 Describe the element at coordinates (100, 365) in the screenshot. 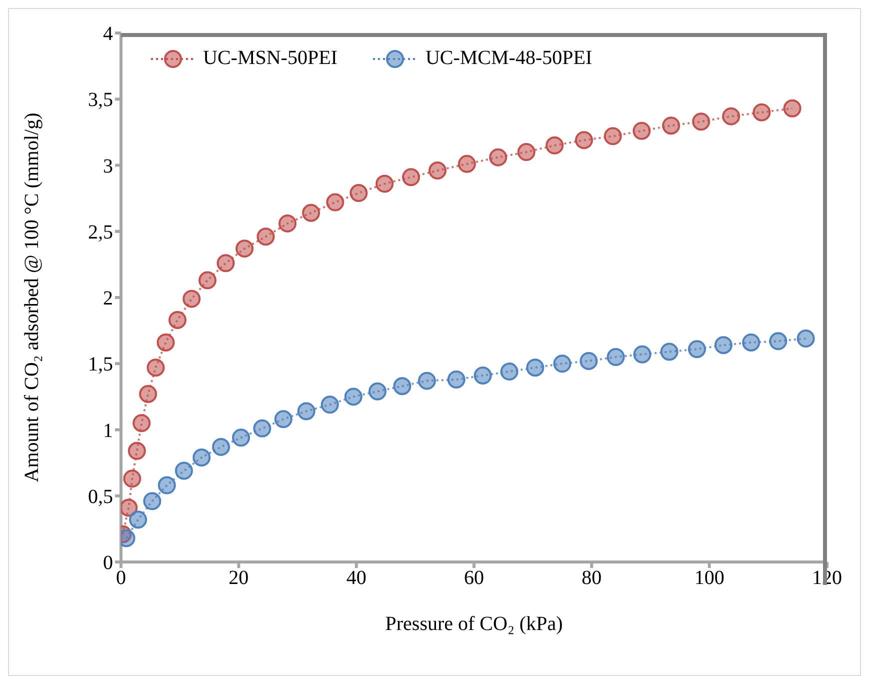

I see `y-tick-label: 1,5` at that location.